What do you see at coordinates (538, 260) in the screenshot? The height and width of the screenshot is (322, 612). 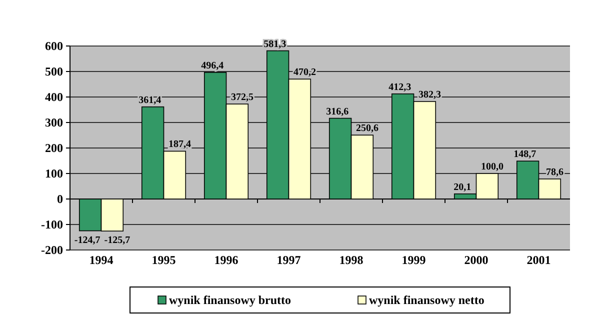 I see `x-tick-label: 2001` at bounding box center [538, 260].